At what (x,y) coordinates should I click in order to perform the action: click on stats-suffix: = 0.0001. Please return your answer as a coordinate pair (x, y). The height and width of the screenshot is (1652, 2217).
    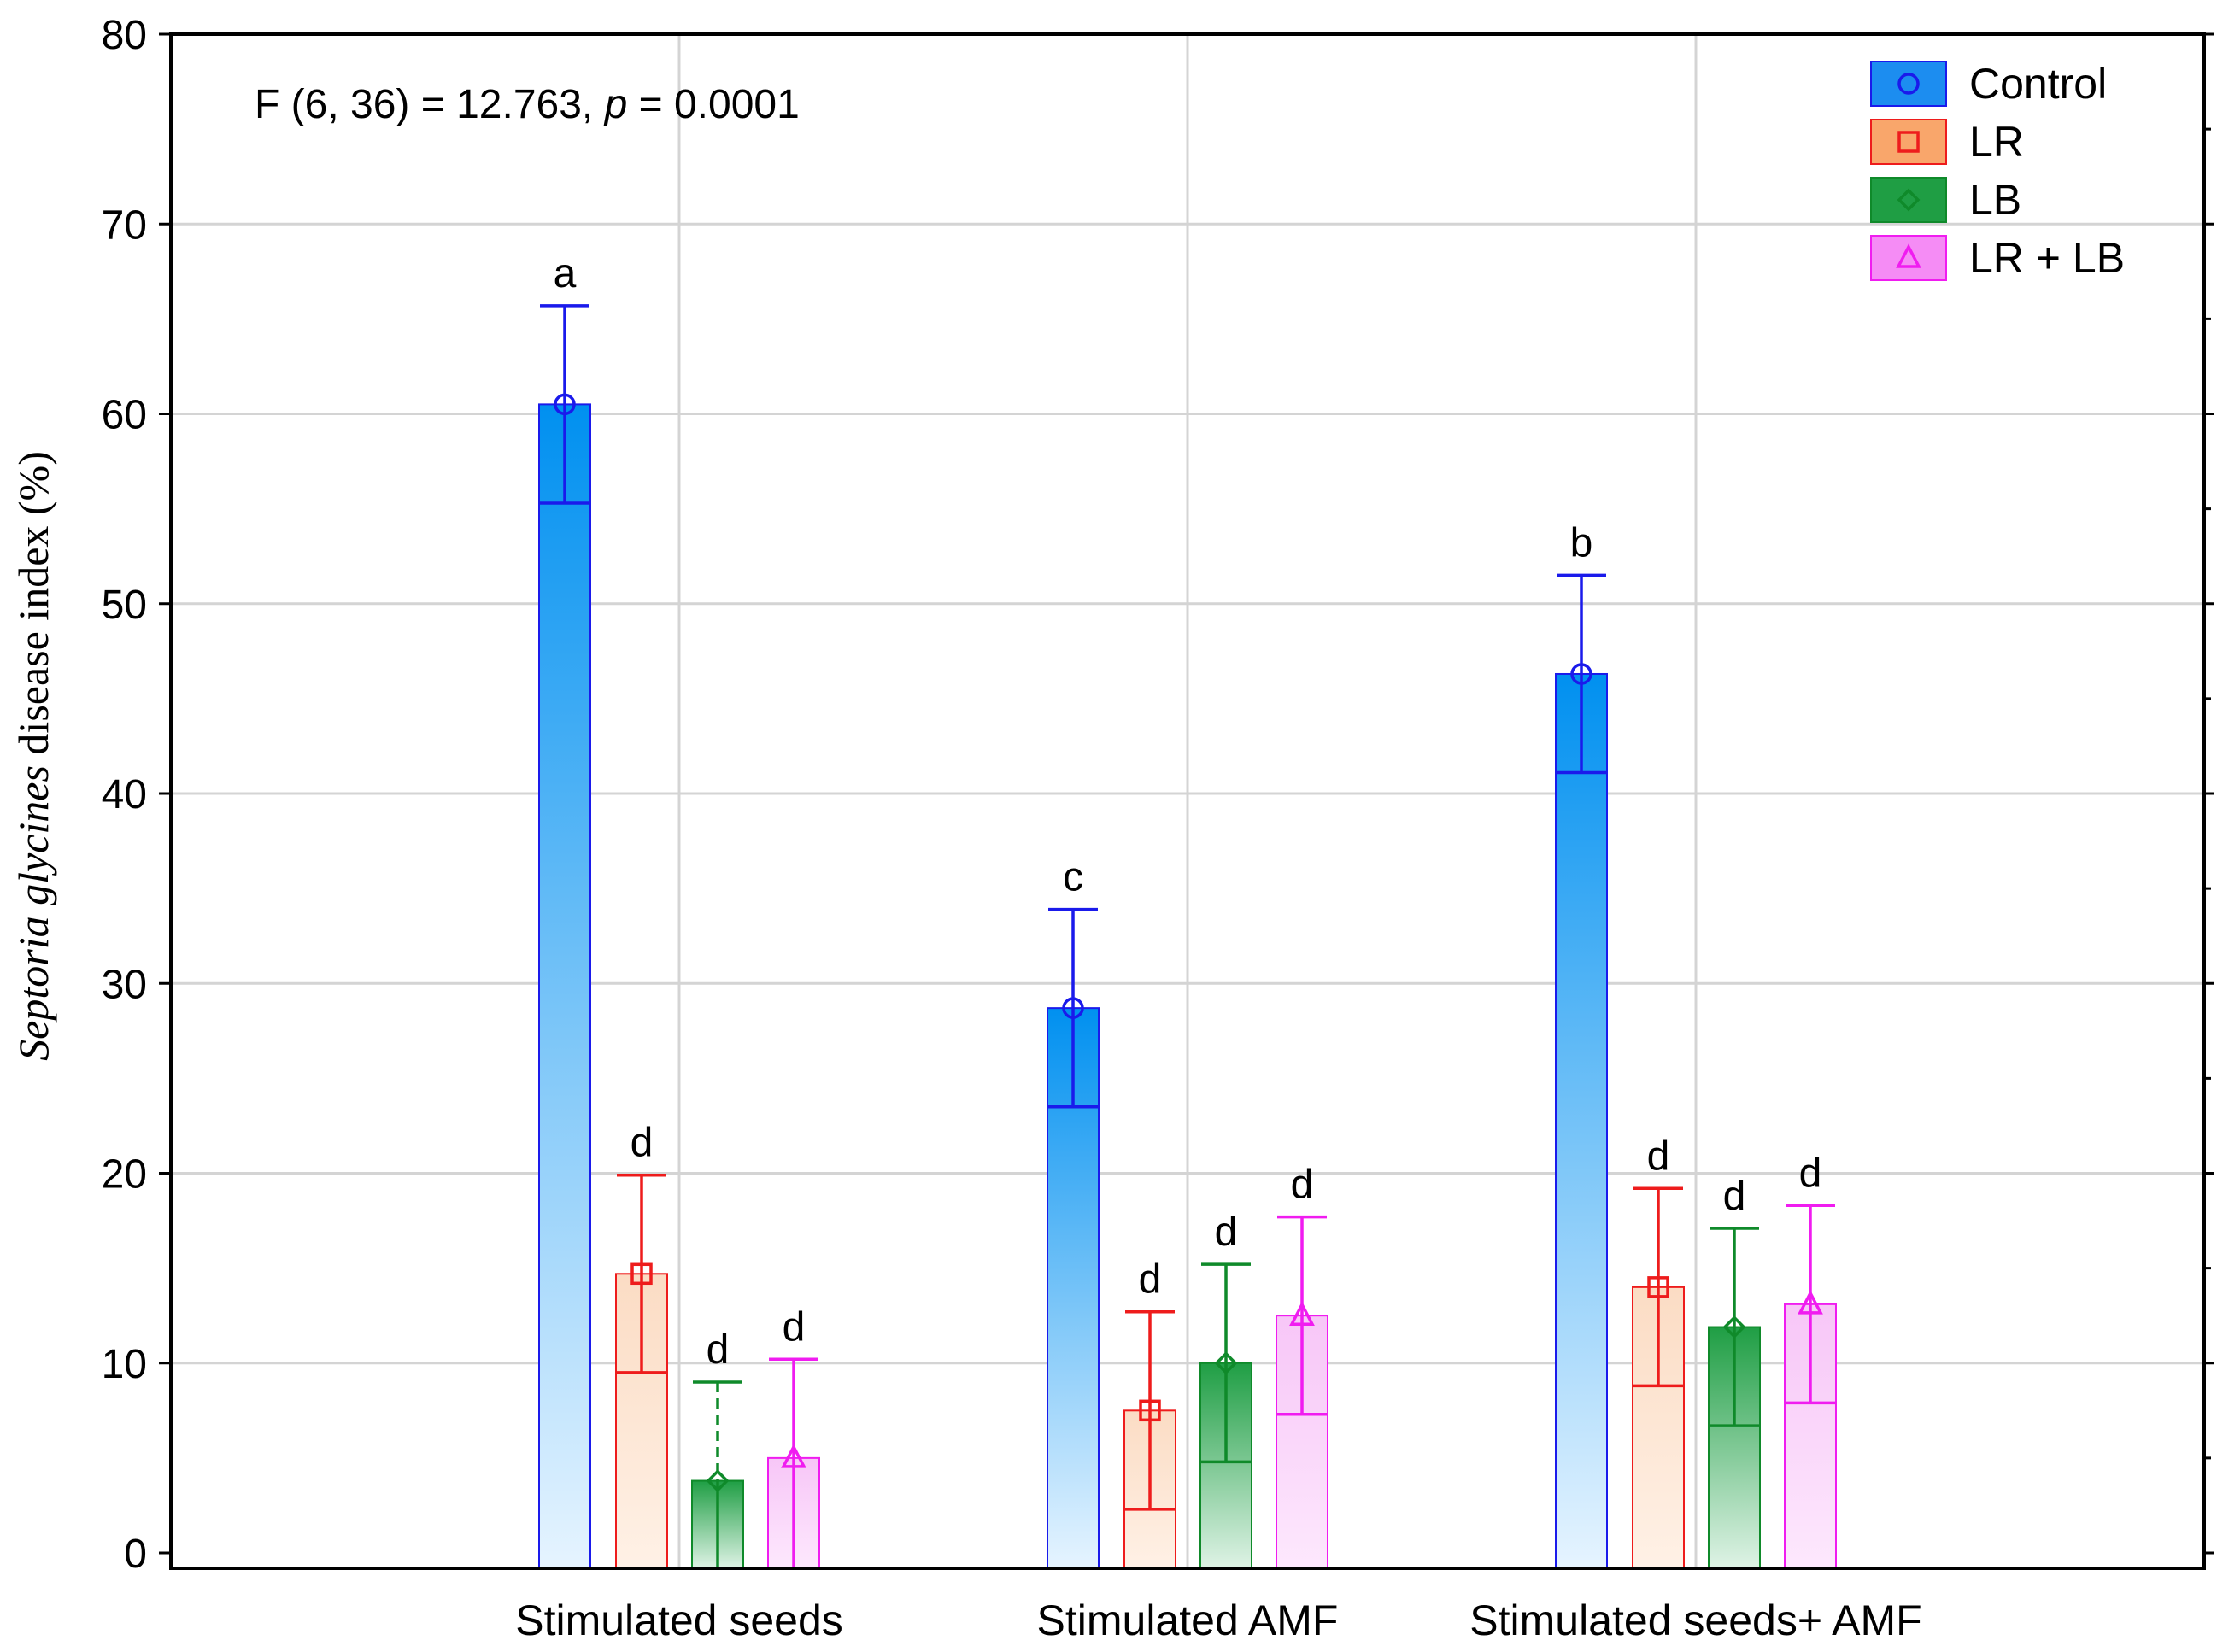
    Looking at the image, I should click on (713, 104).